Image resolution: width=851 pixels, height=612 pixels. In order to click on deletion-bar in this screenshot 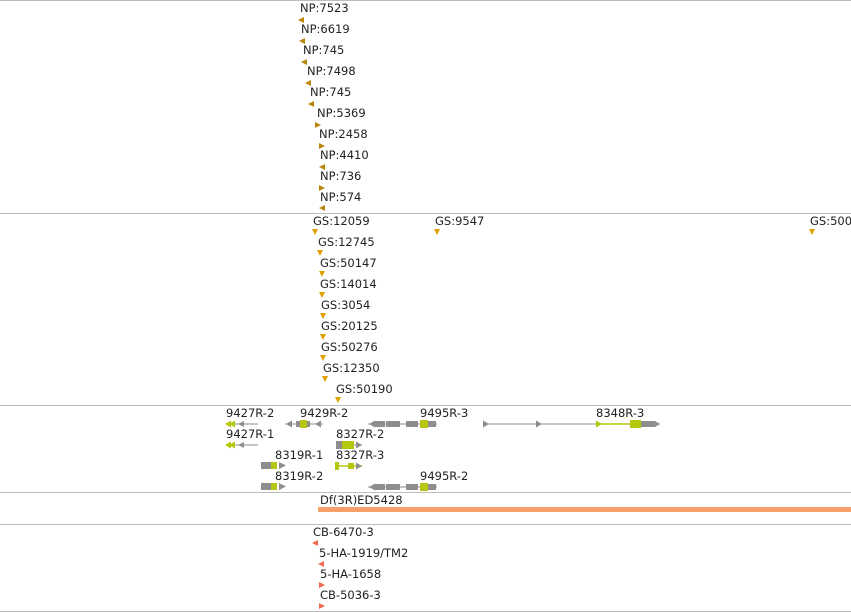, I will do `click(584, 509)`.